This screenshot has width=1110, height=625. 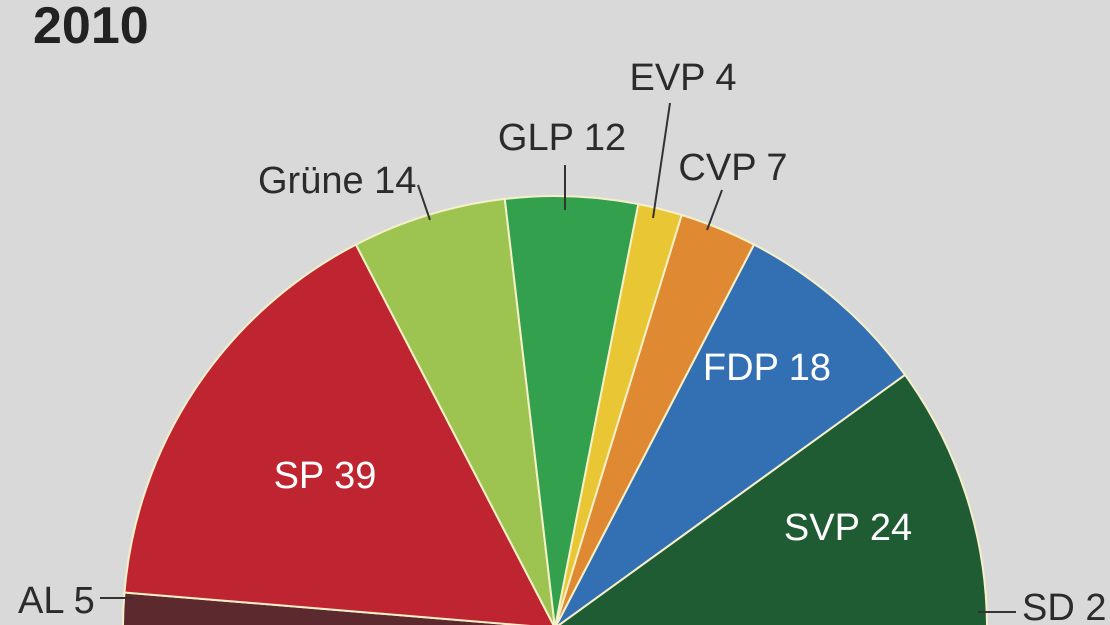 I want to click on label-glp: GLP 12, so click(x=562, y=138).